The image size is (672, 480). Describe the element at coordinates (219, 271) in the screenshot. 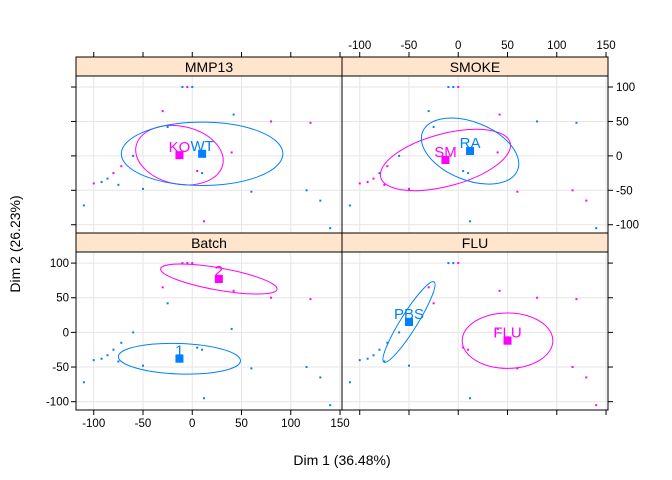

I see `group-label-2: 2` at that location.